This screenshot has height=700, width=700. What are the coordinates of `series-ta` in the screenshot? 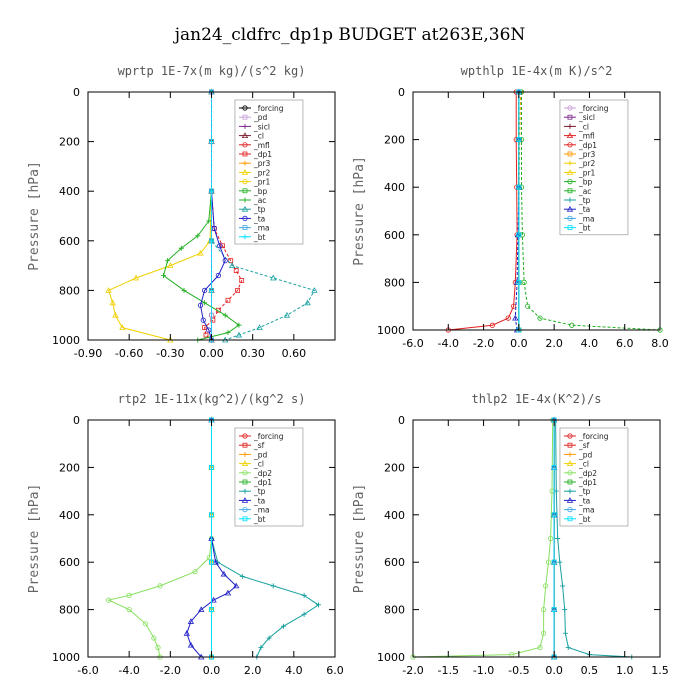 It's located at (212, 216).